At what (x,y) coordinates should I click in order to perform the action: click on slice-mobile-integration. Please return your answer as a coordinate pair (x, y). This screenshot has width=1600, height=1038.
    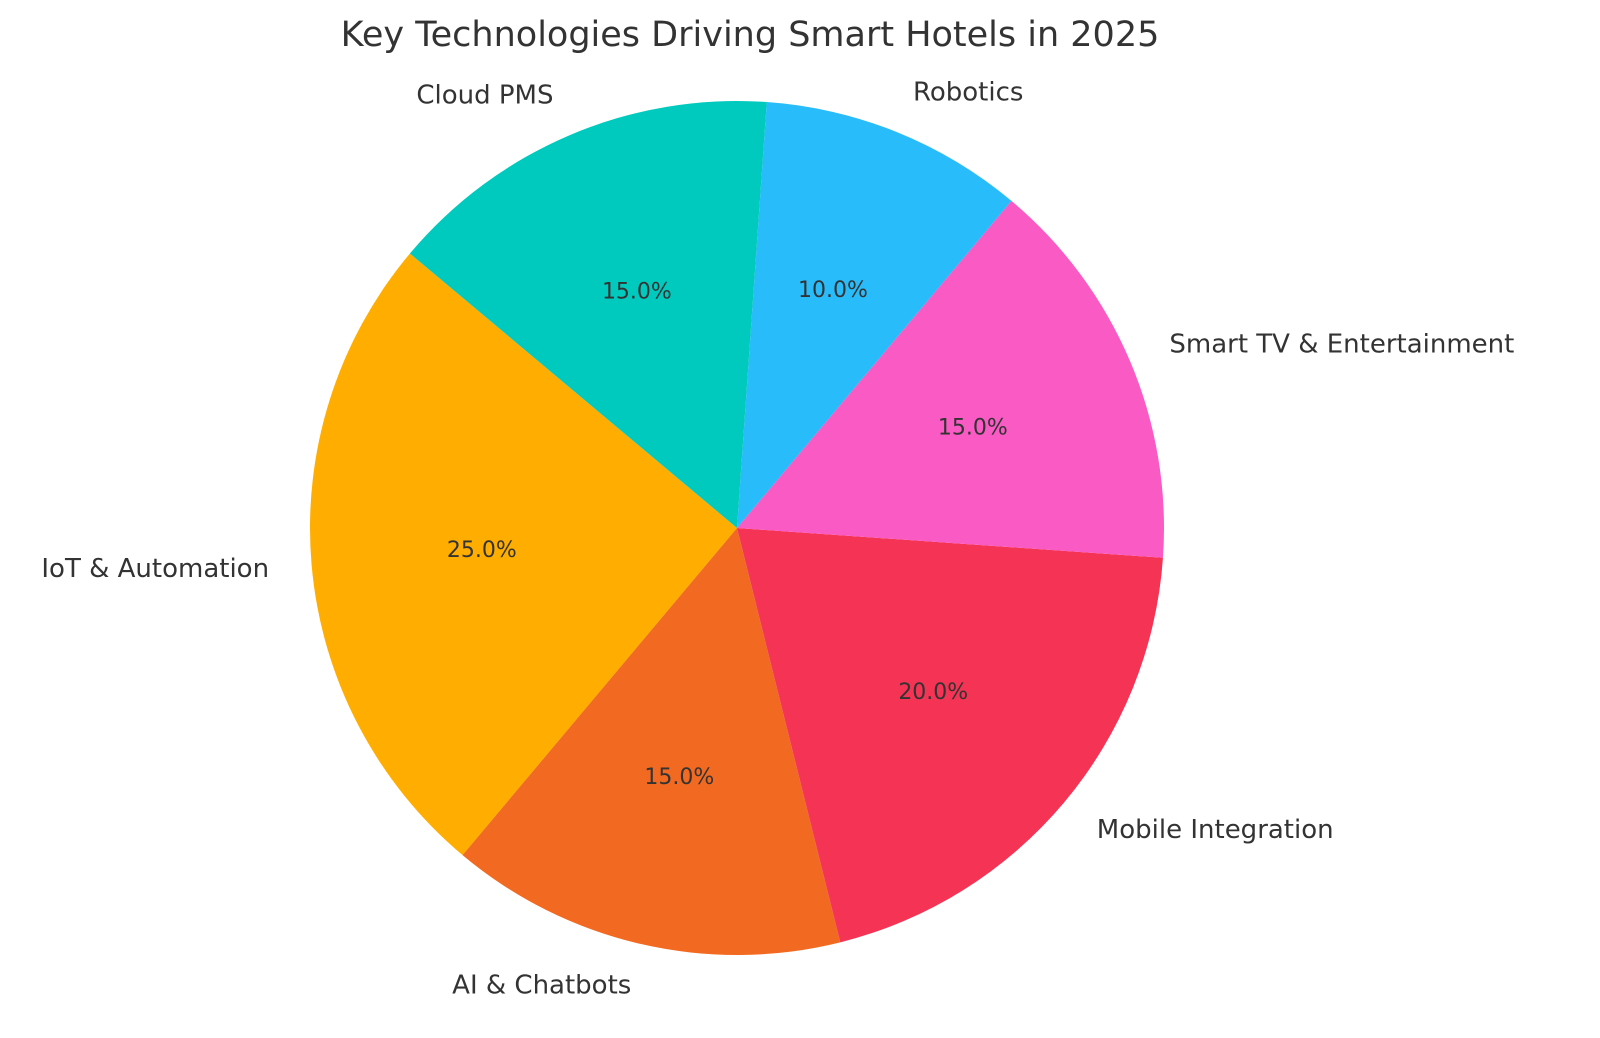
    Looking at the image, I should click on (950, 735).